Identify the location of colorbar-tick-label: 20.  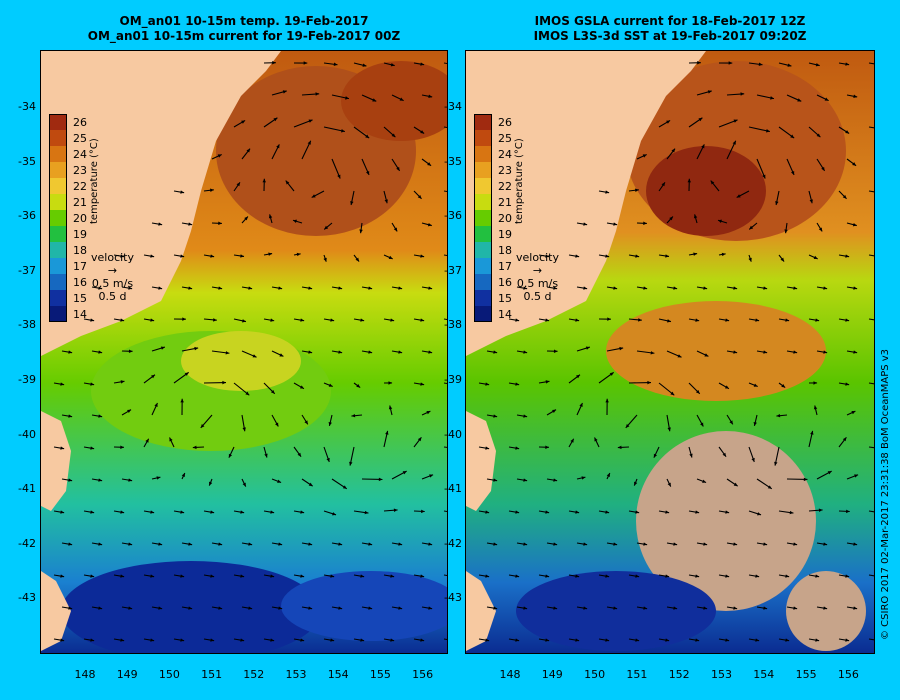
(80, 218).